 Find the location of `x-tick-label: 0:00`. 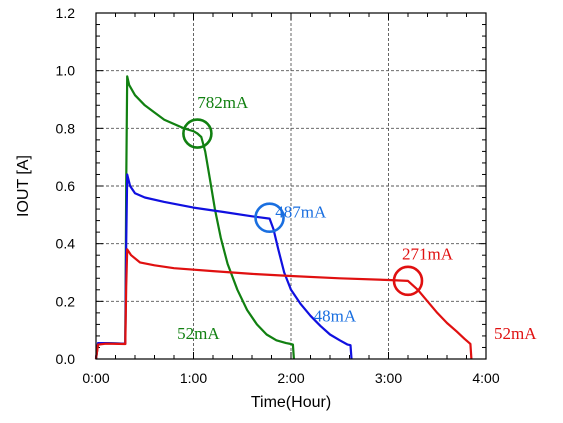

x-tick-label: 0:00 is located at coordinates (95, 378).